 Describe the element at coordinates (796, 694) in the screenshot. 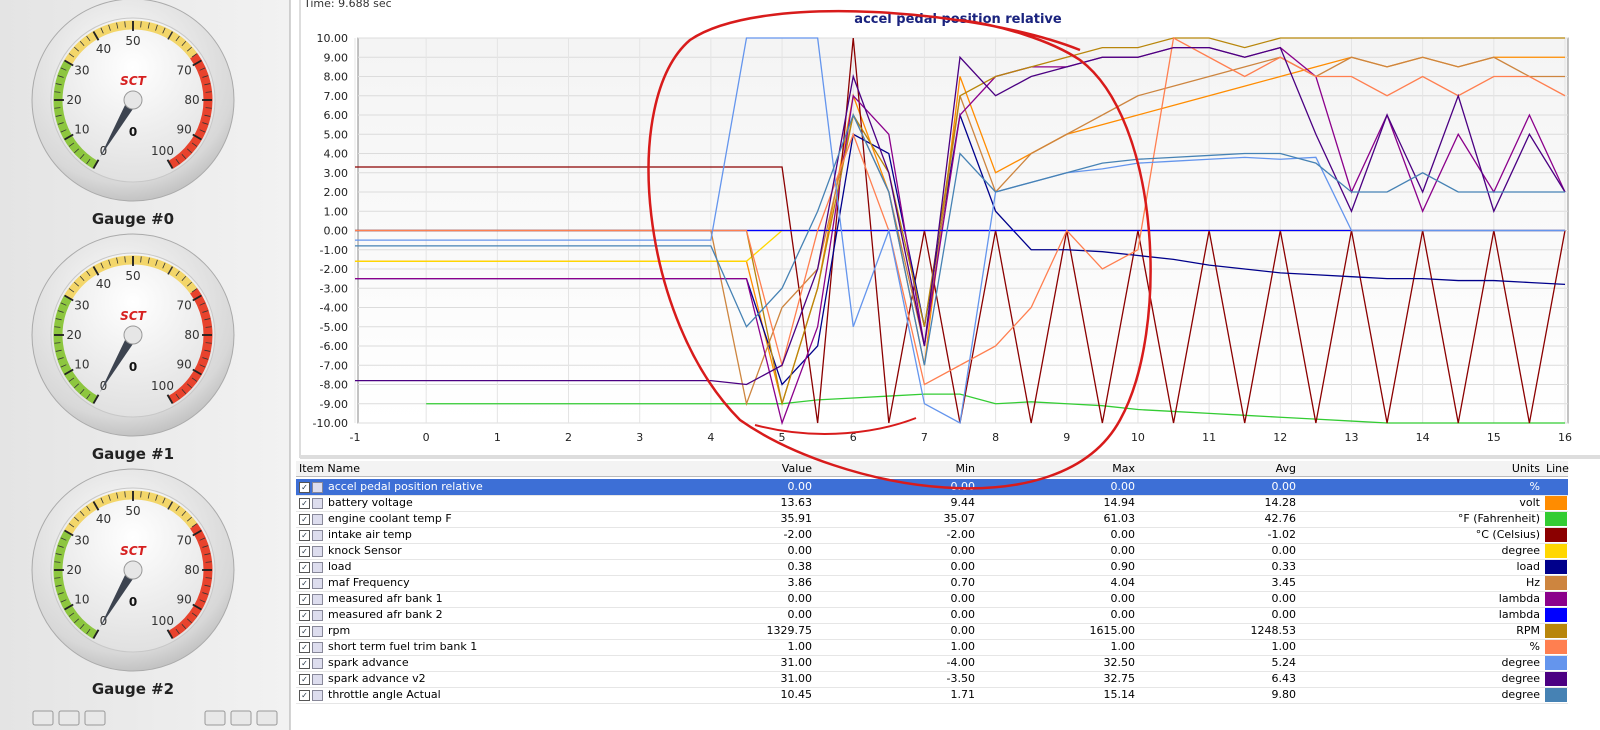

I see `value-cell: 10.45` at that location.